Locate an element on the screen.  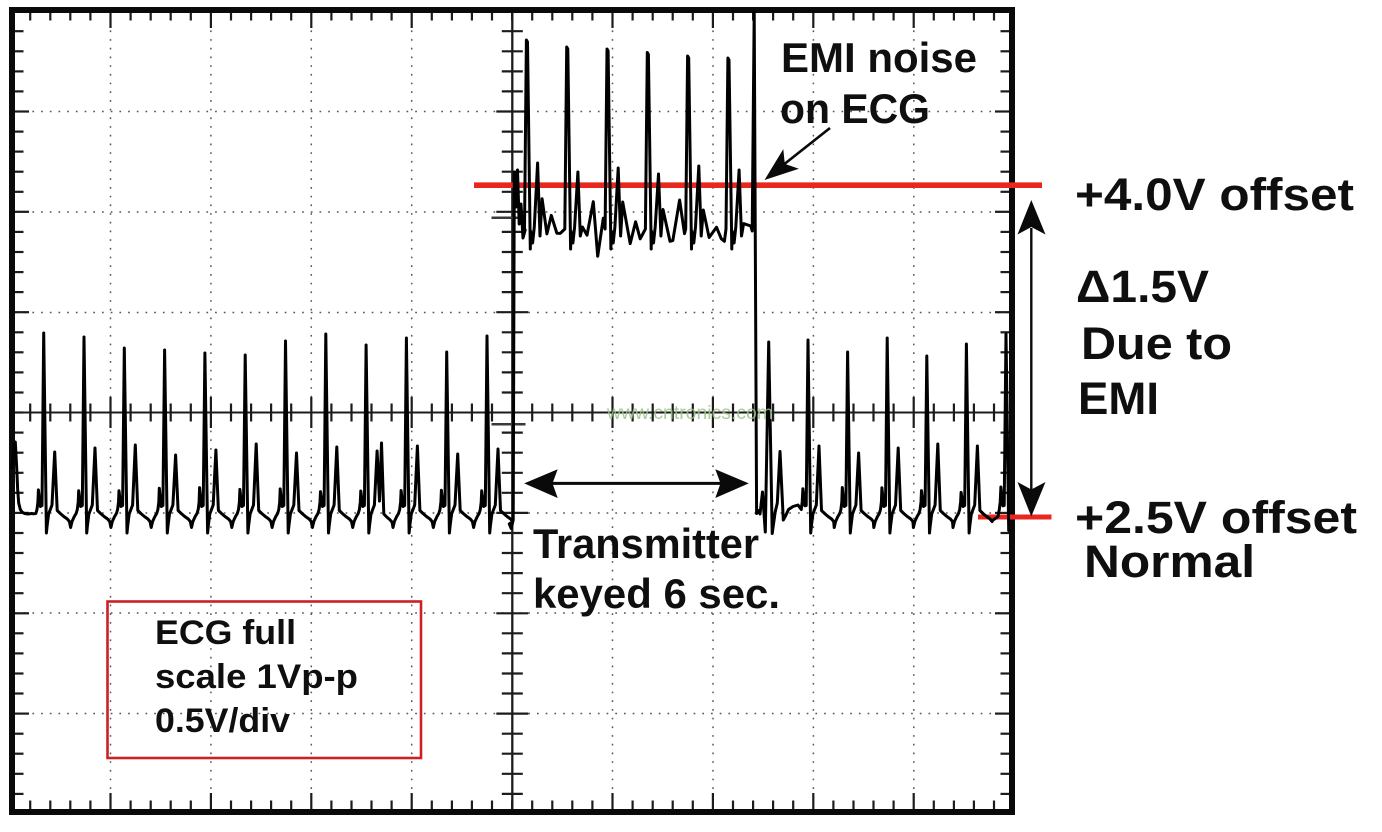
svg-text: www.cntronics.com is located at coordinates (689, 413).